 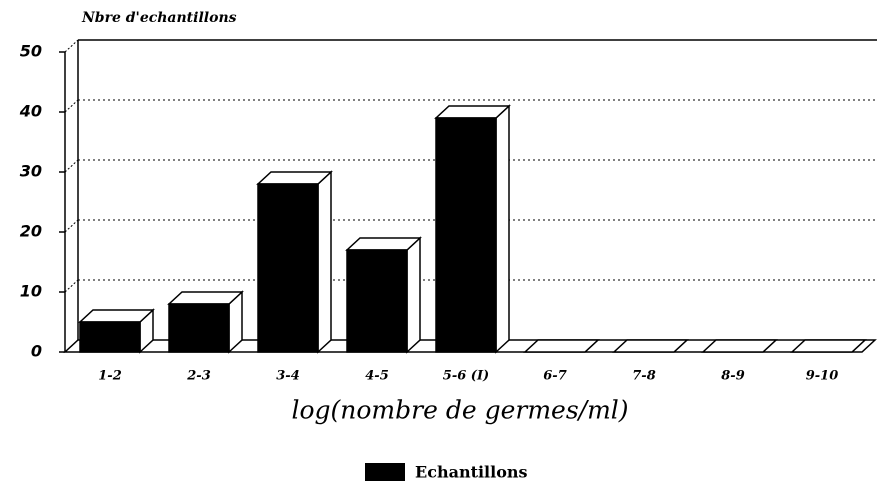 What do you see at coordinates (733, 376) in the screenshot?
I see `x-tick-label: 8-9` at bounding box center [733, 376].